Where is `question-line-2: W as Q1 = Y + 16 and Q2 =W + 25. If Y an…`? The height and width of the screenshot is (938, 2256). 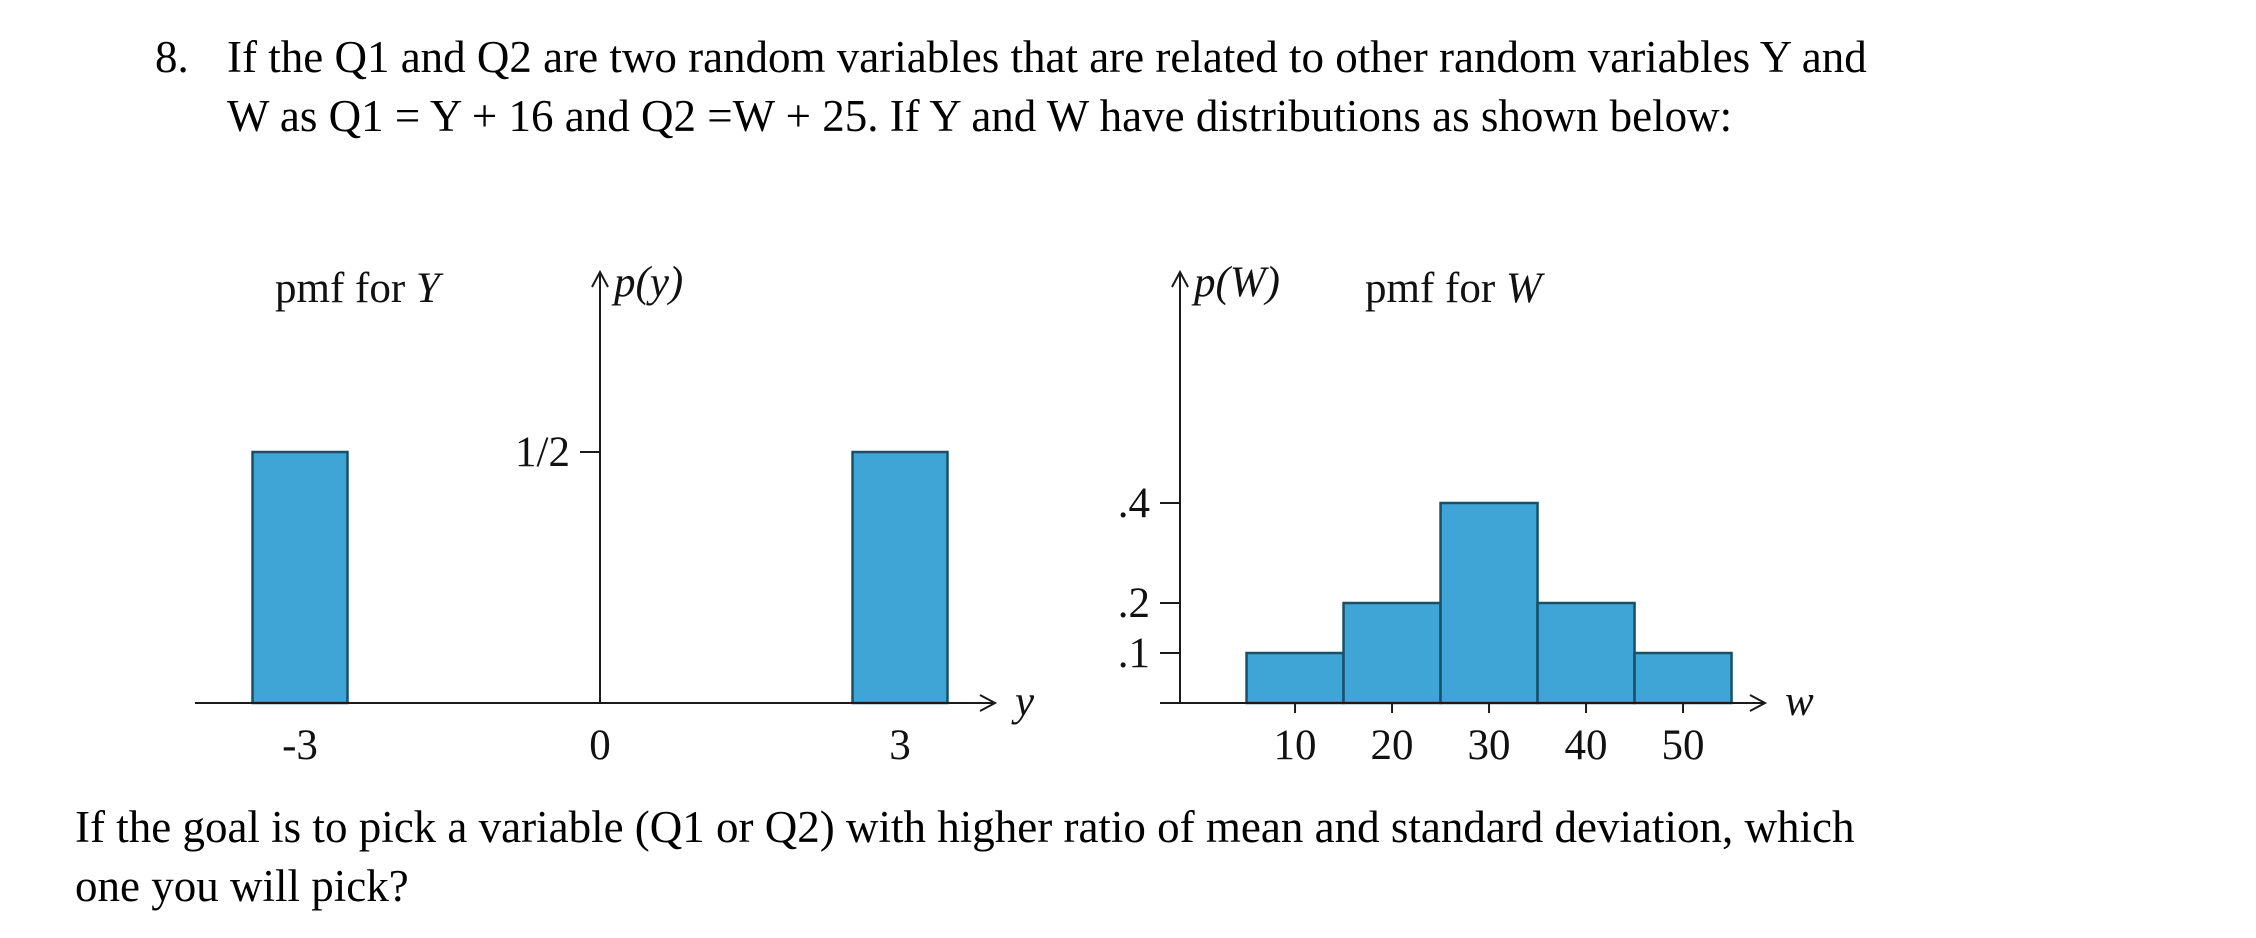 question-line-2: W as Q1 = Y + 16 and Q2 =W + 25. If Y an… is located at coordinates (980, 116).